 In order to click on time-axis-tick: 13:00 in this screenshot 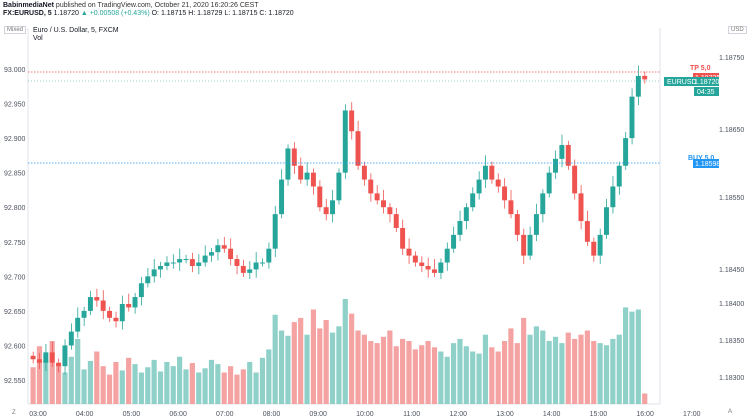, I will do `click(505, 414)`.